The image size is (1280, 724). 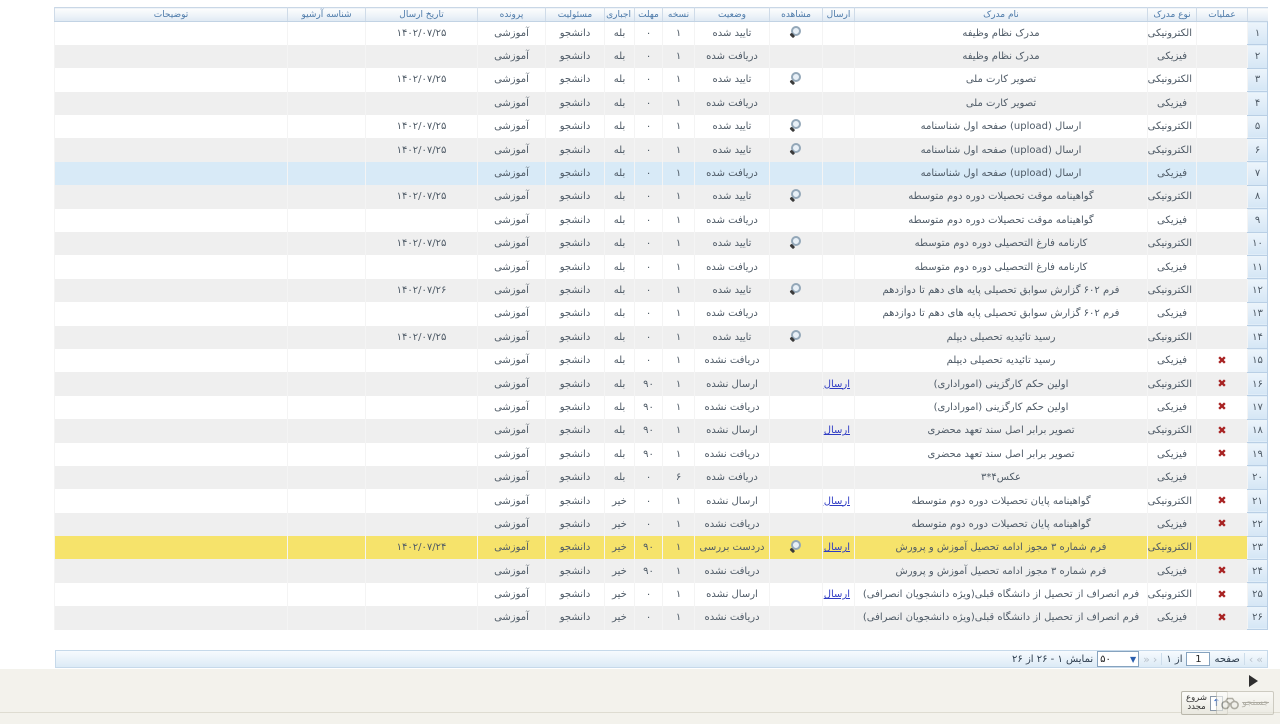 I want to click on column-header-required: اجباری, so click(x=619, y=14).